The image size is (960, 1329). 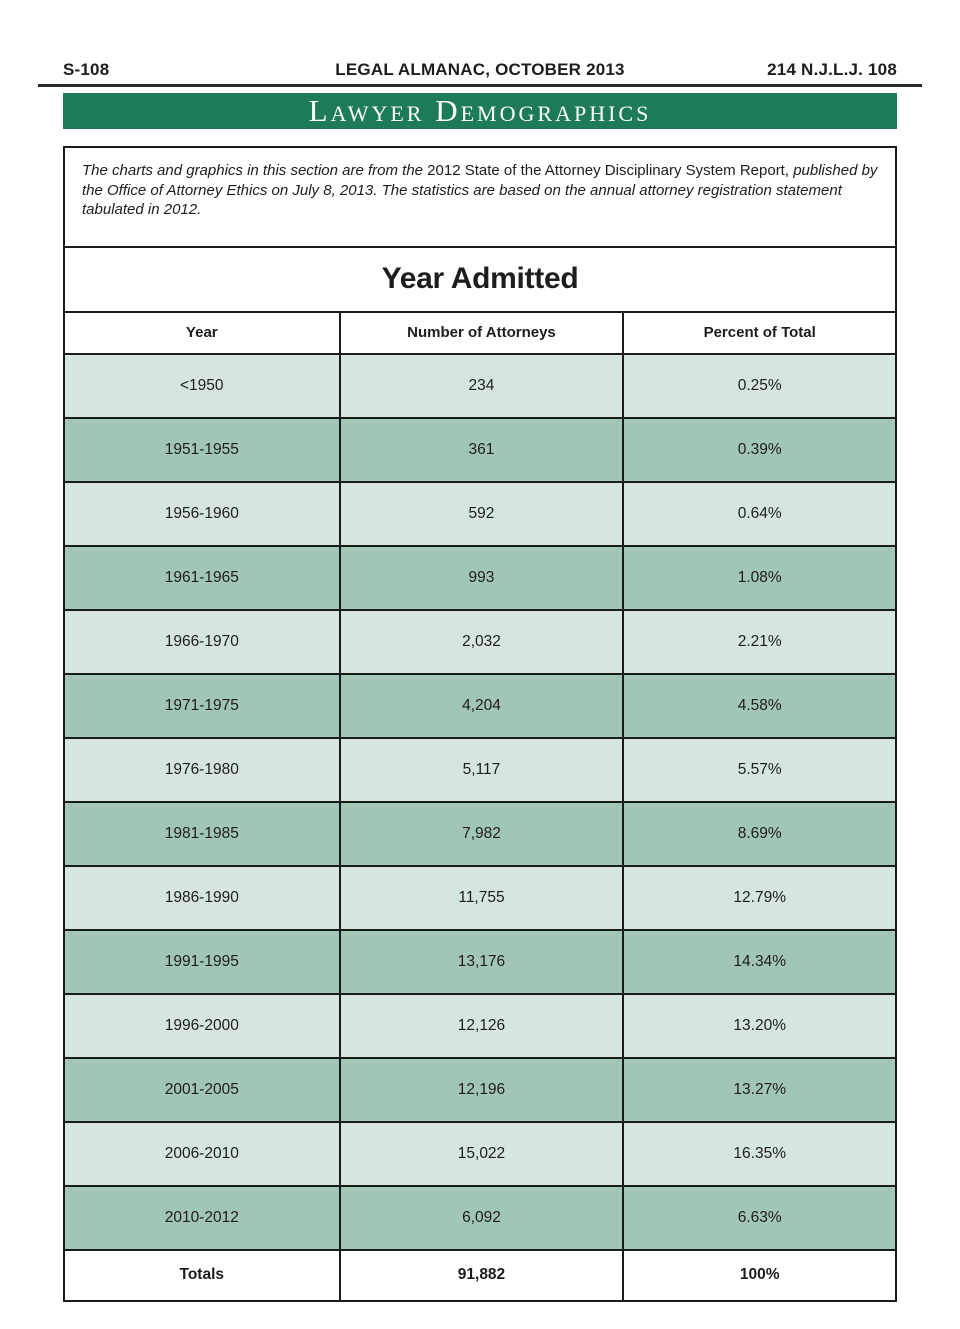 I want to click on table-cell: 2,032, so click(x=483, y=641).